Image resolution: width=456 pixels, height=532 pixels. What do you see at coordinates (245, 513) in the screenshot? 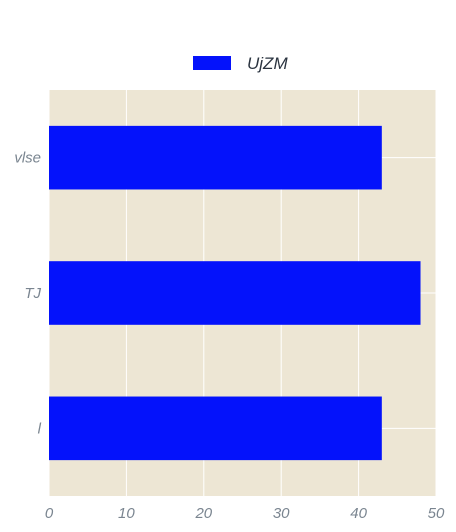
I see `x-axis-ticks: 0 10 20 30 40 50` at bounding box center [245, 513].